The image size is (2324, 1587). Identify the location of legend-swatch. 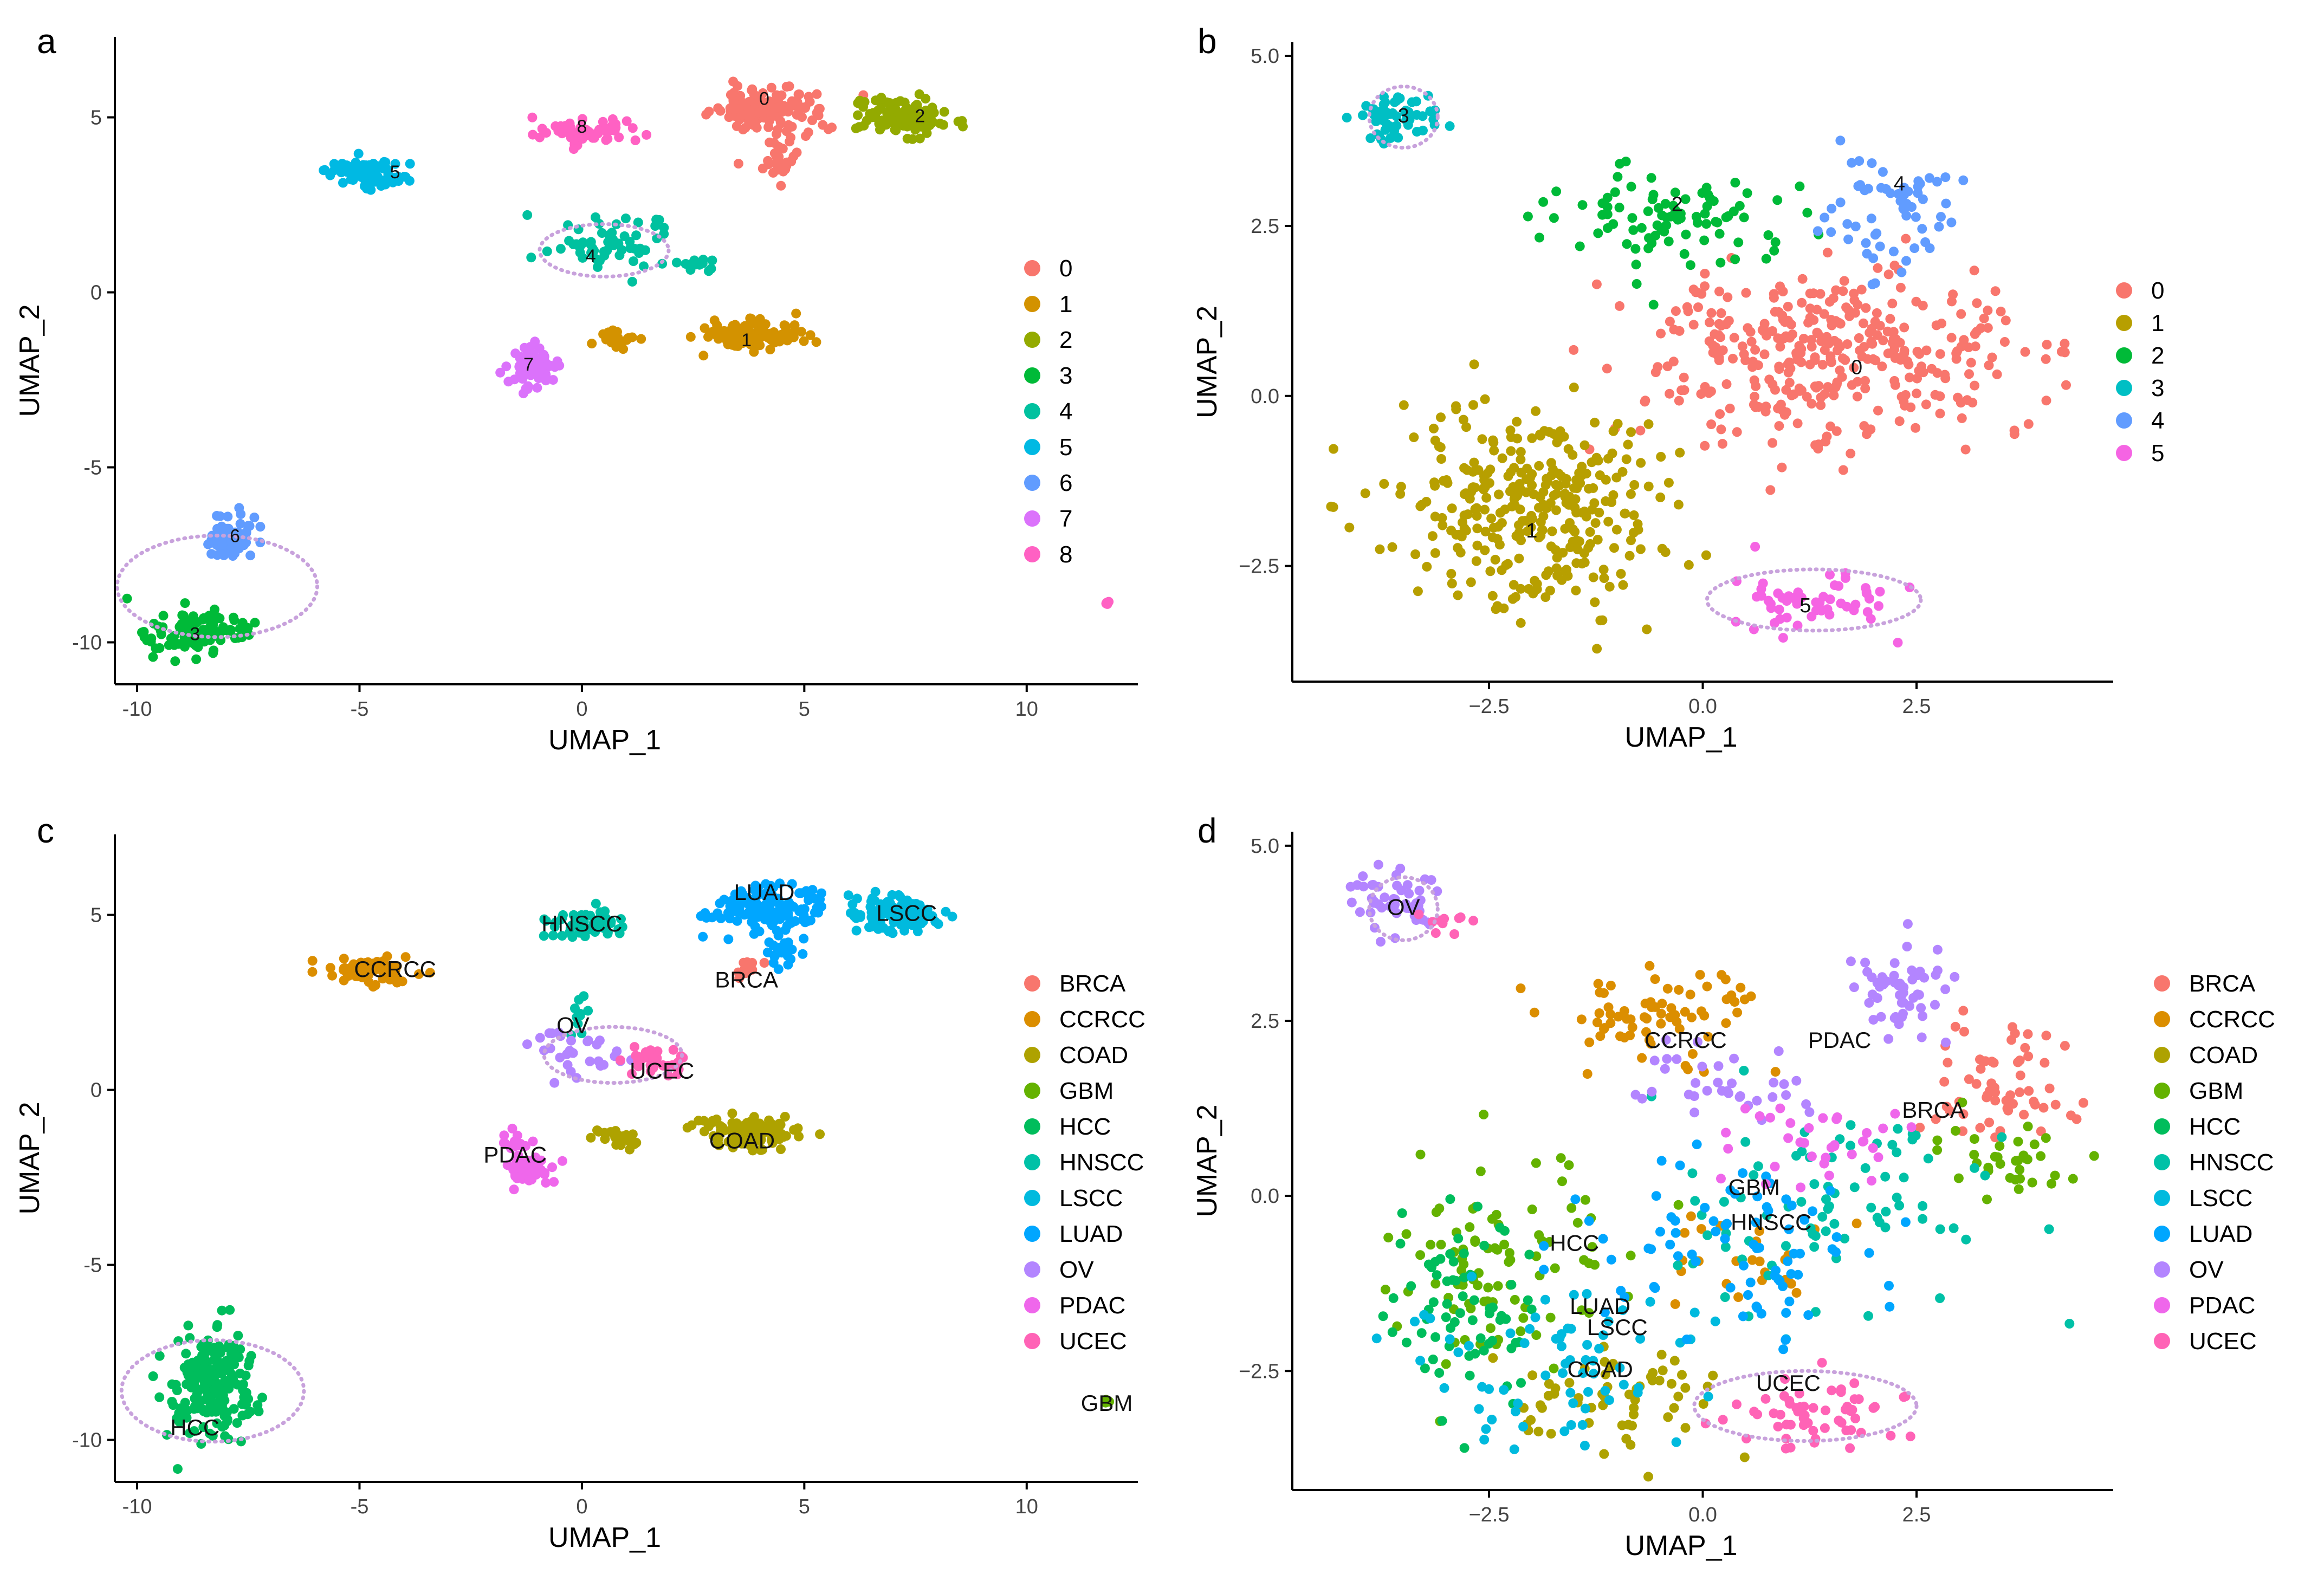
(2124, 323).